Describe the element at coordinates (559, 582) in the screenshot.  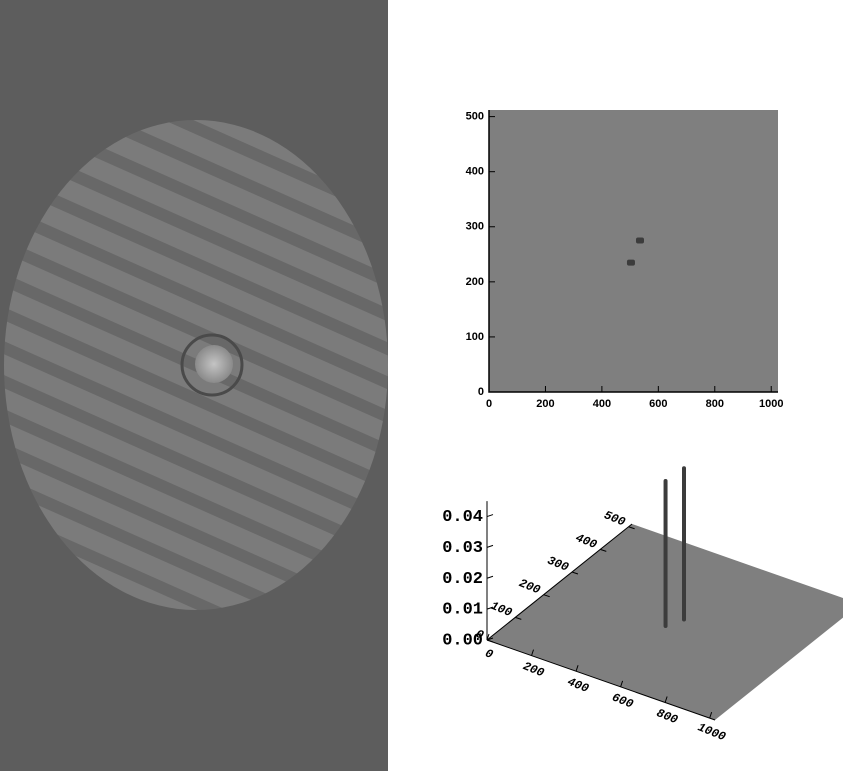
I see `y-axis` at that location.